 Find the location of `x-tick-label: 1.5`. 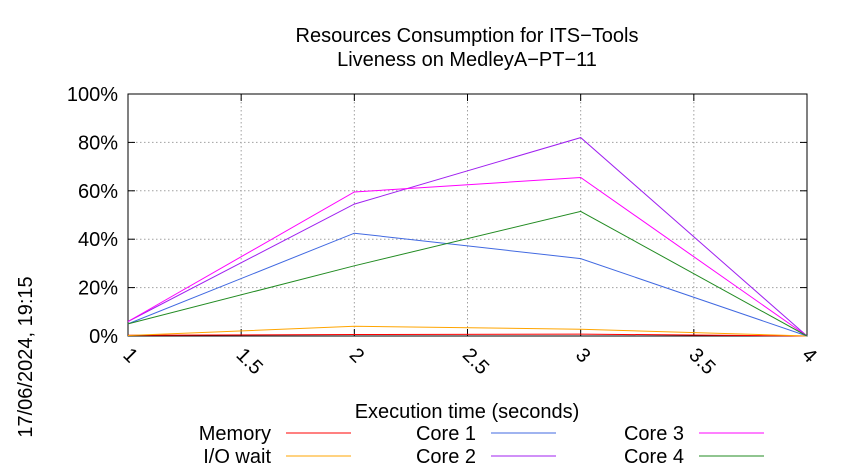

x-tick-label: 1.5 is located at coordinates (249, 361).